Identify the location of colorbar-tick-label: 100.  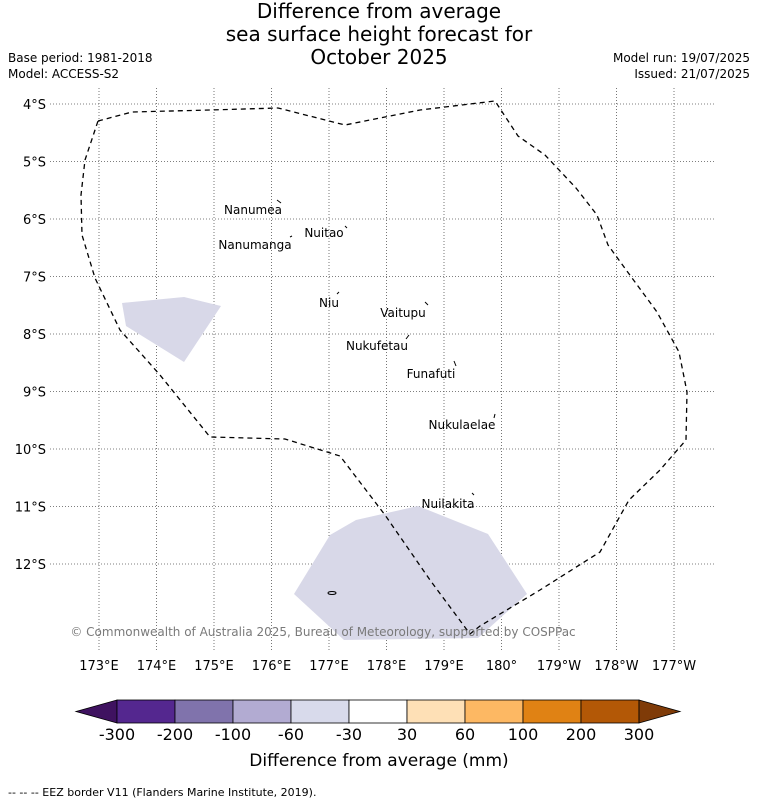
(523, 734).